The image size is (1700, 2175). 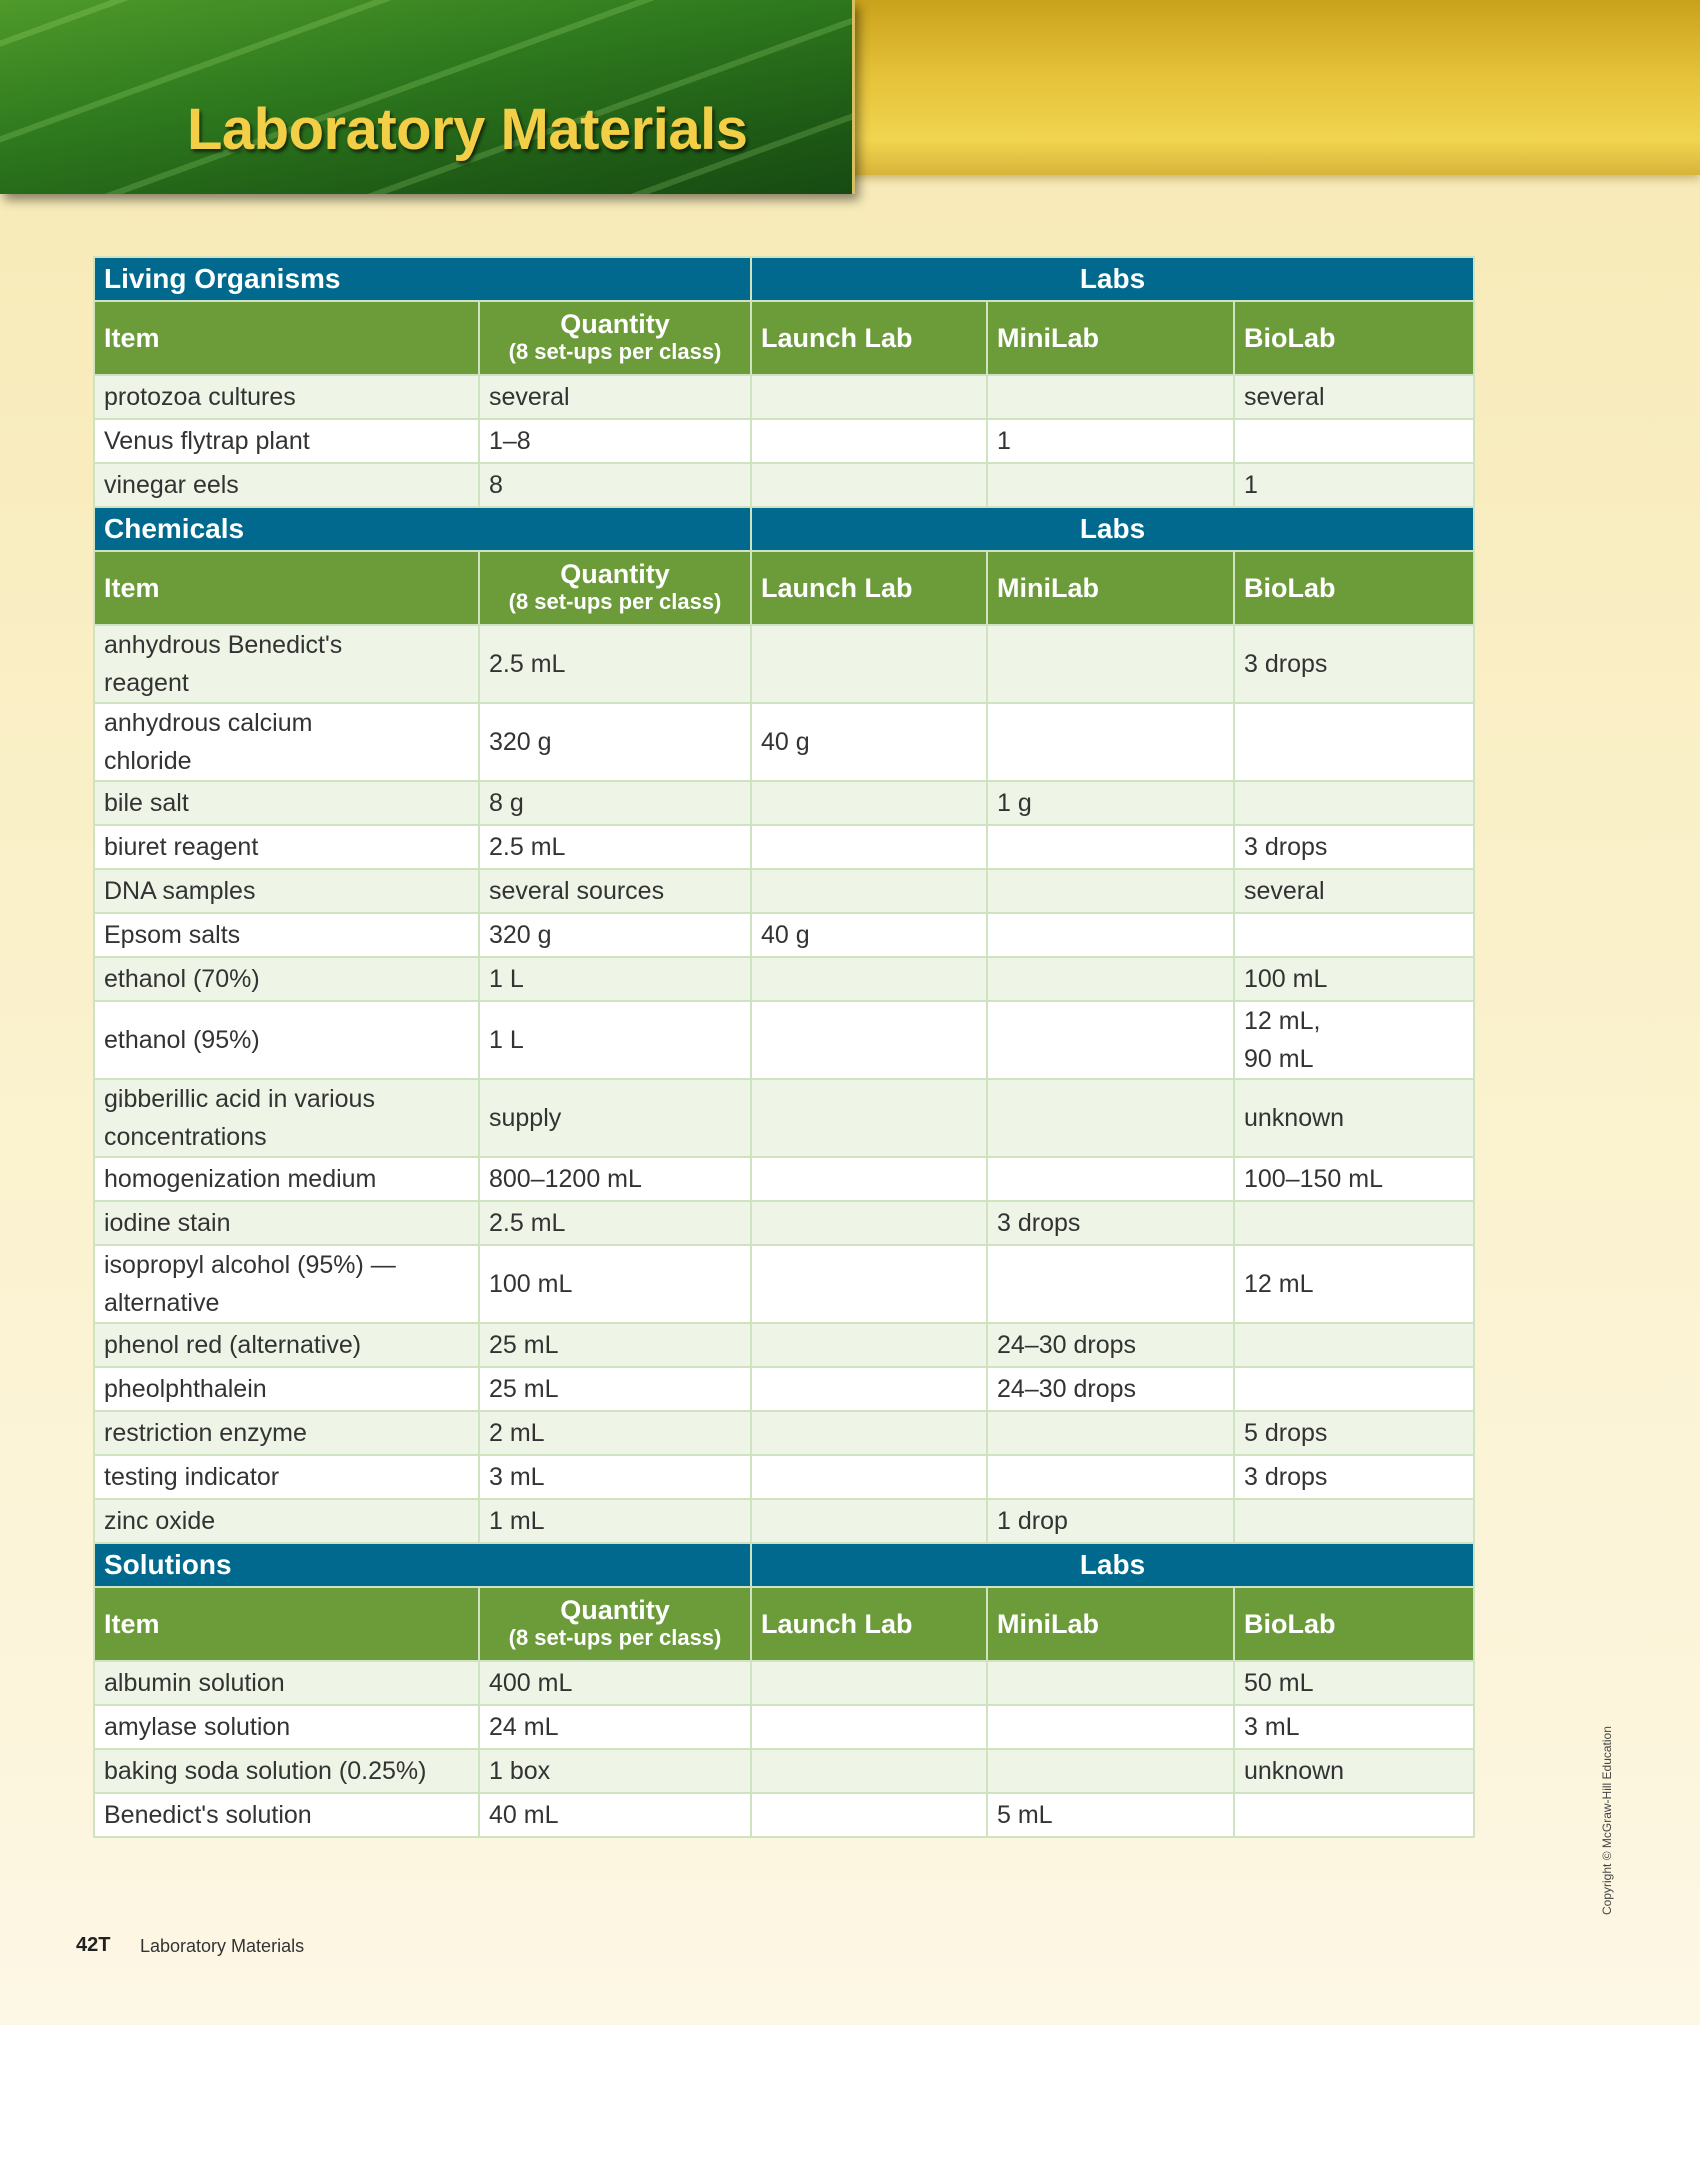 What do you see at coordinates (286, 397) in the screenshot?
I see `table-cell: protozoa cultures` at bounding box center [286, 397].